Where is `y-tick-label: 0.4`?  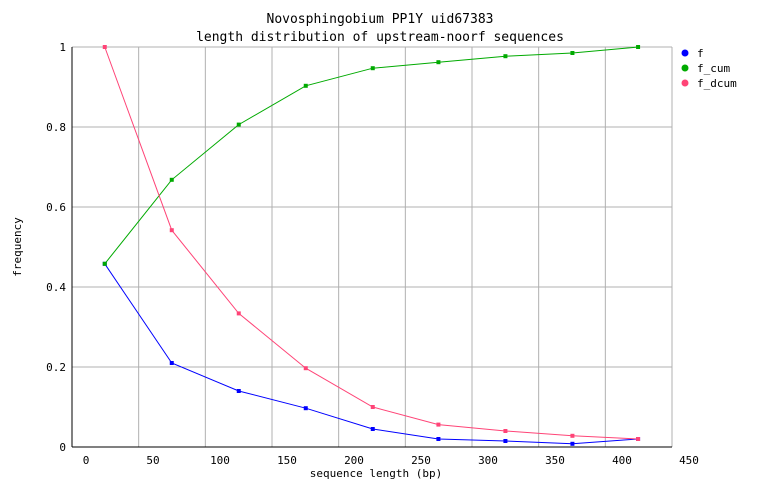 y-tick-label: 0.4 is located at coordinates (56, 287).